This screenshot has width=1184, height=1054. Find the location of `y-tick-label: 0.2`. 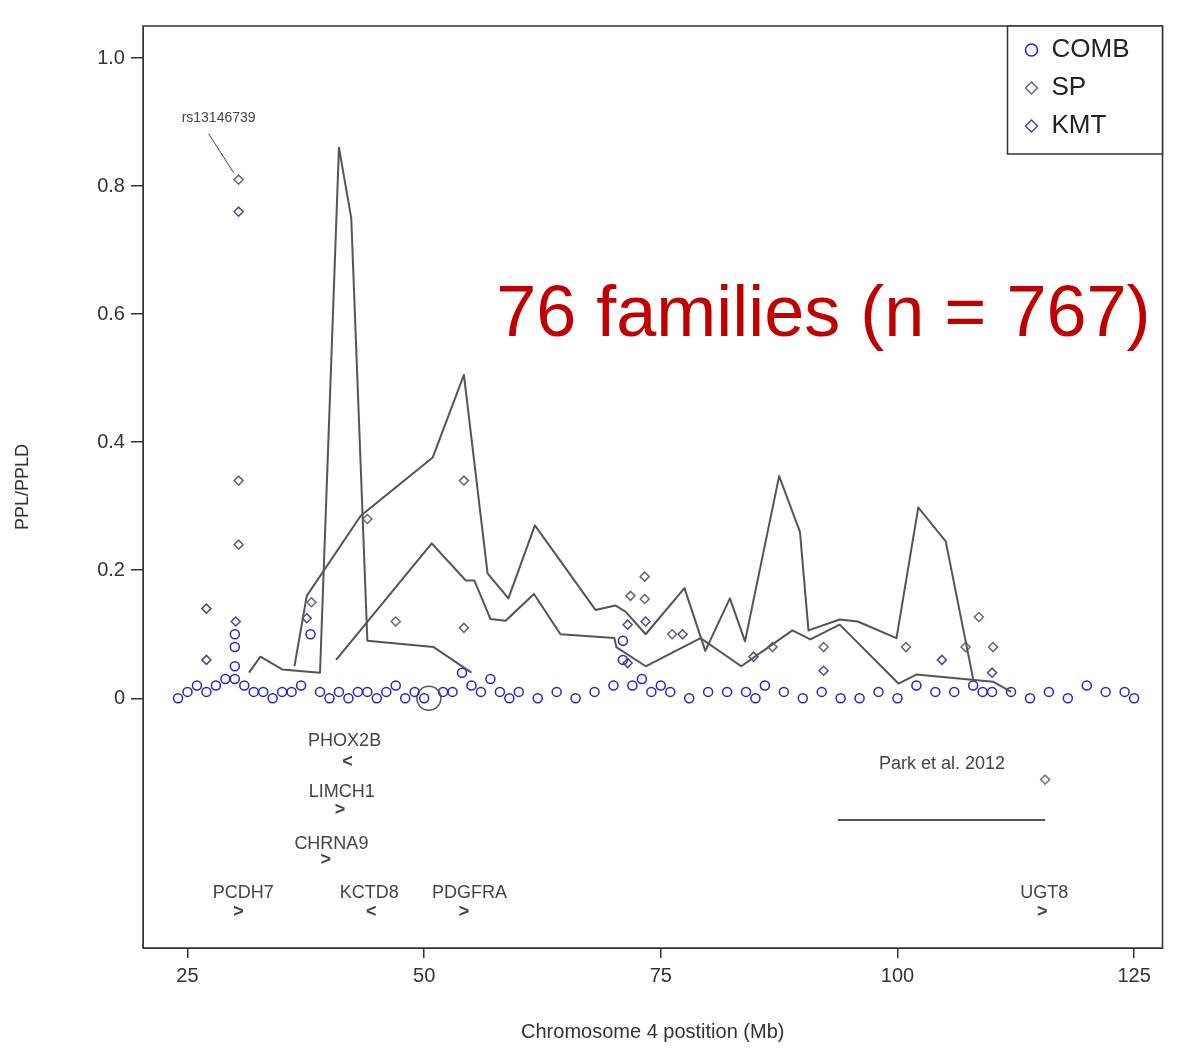

y-tick-label: 0.2 is located at coordinates (111, 568).